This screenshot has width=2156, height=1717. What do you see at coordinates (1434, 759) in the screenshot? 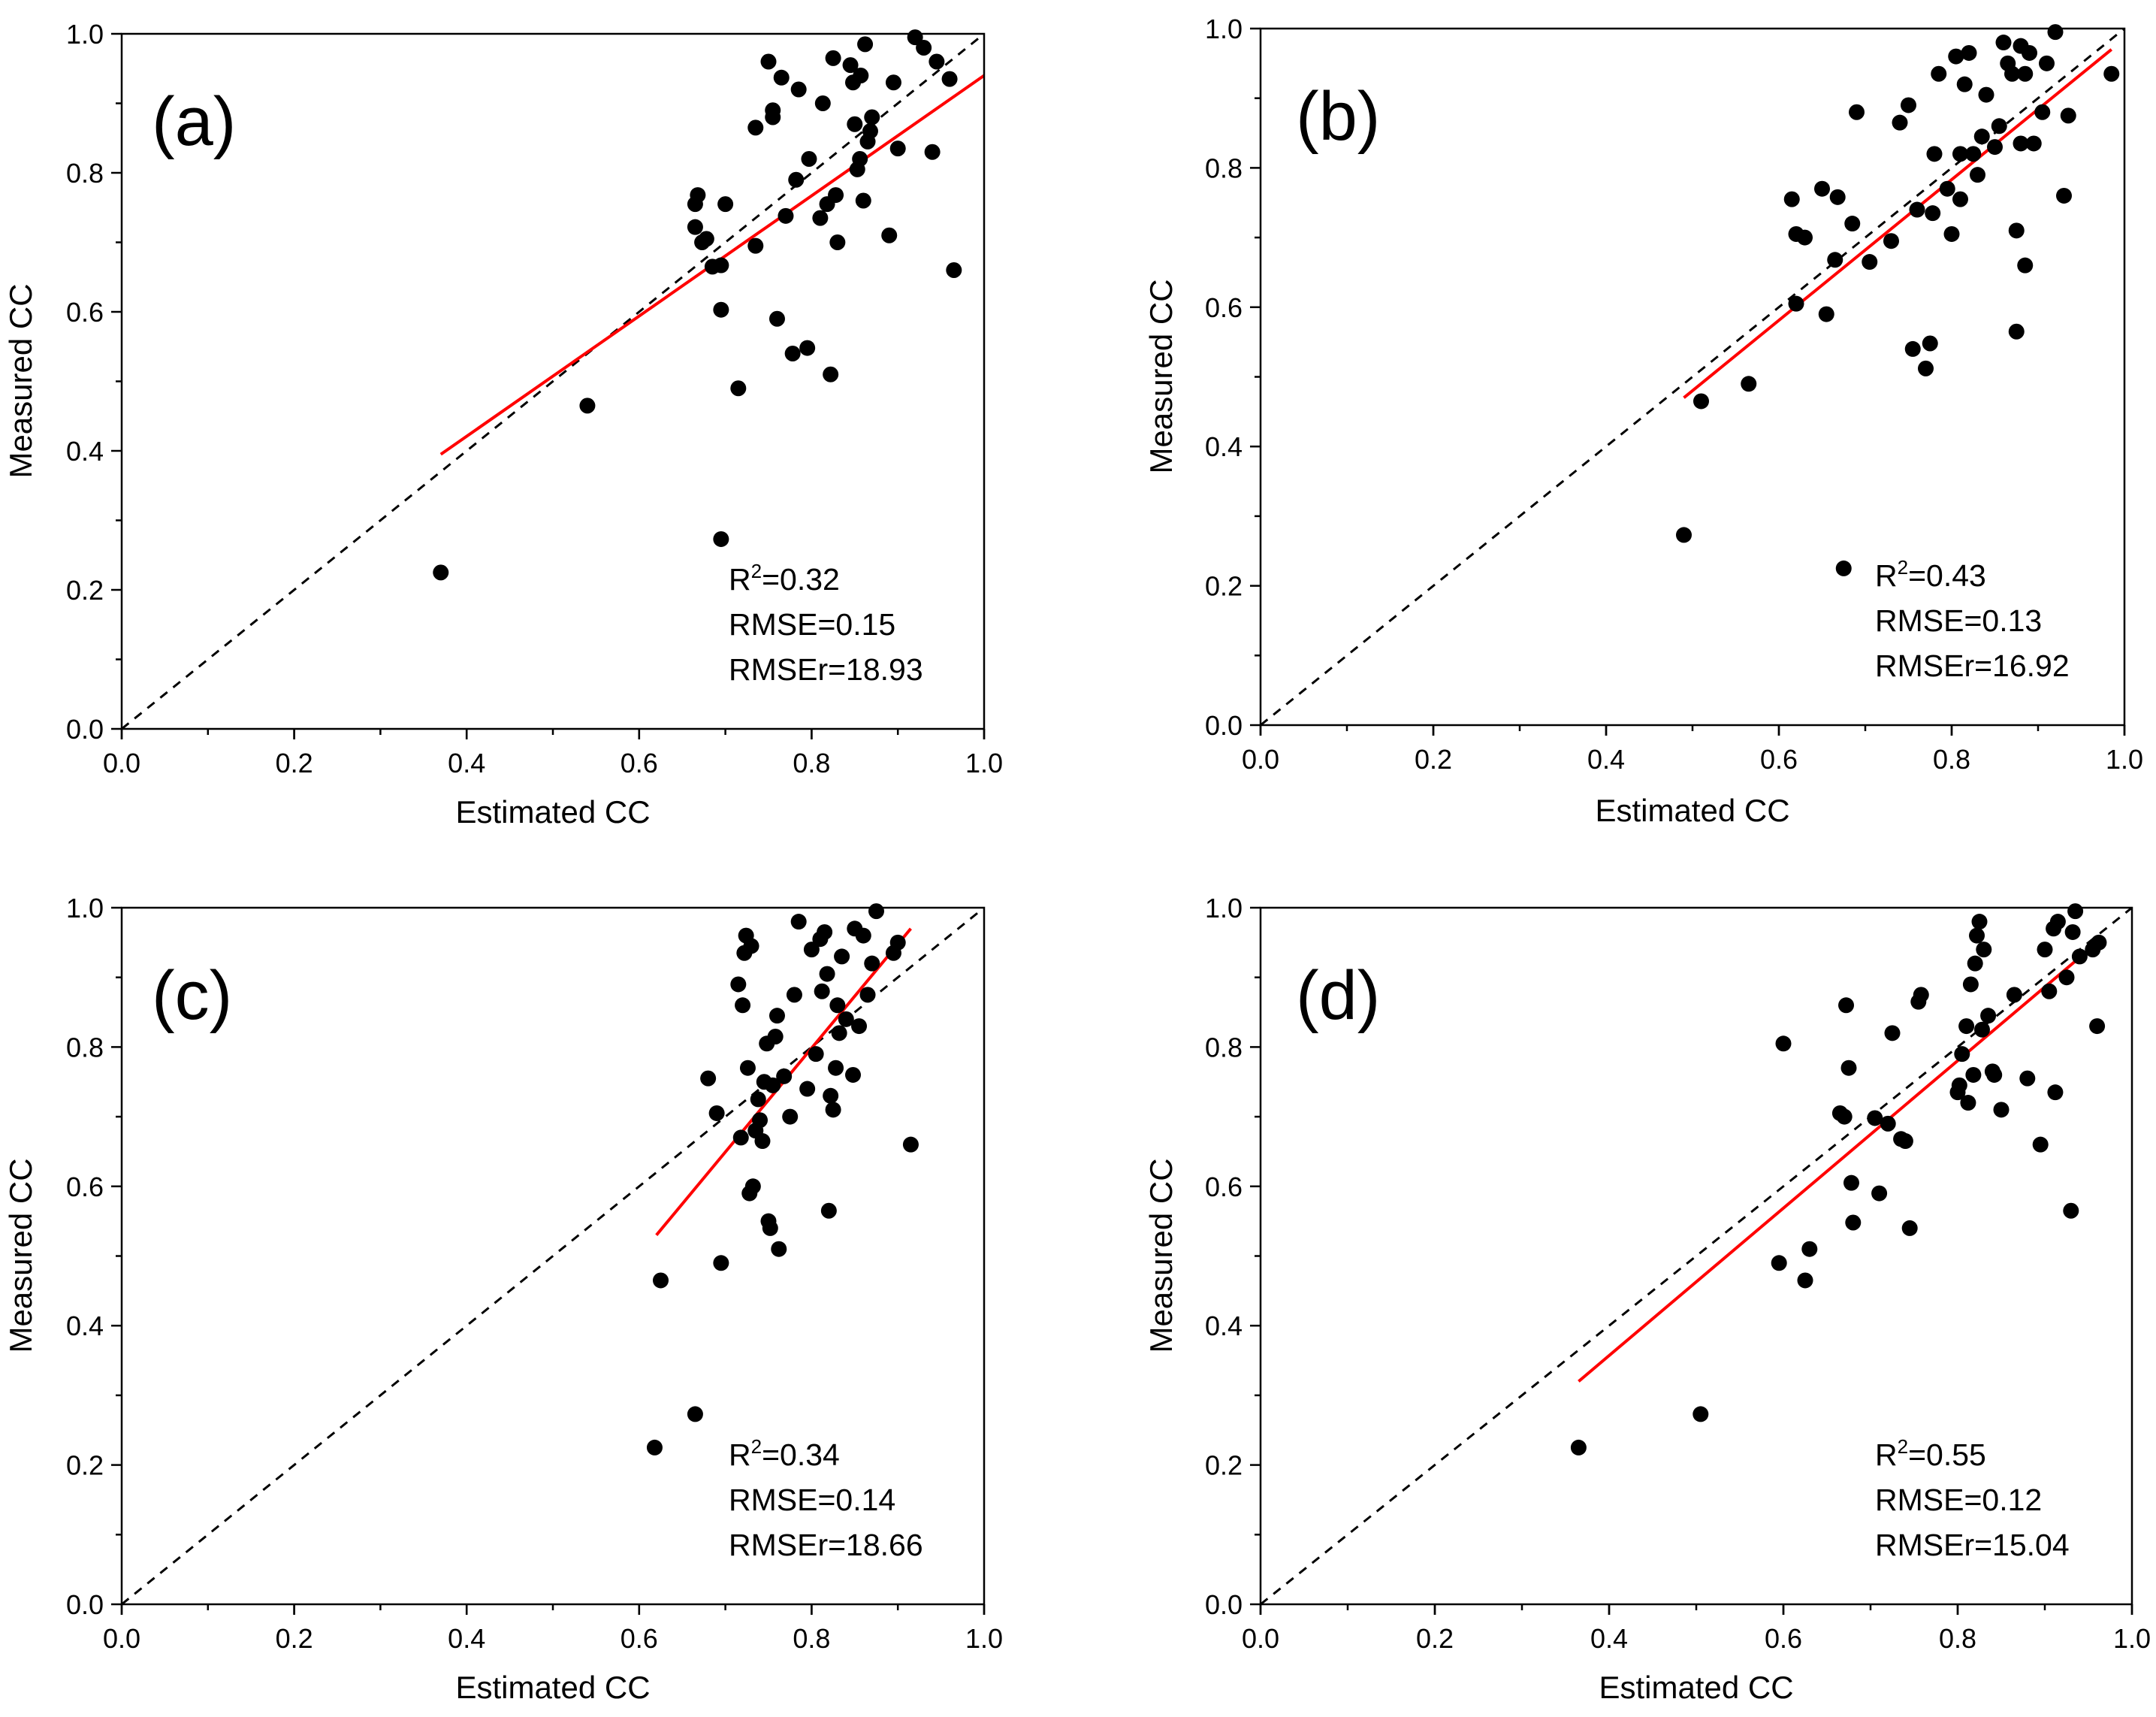
I see `x-tick-label: 0.2` at bounding box center [1434, 759].